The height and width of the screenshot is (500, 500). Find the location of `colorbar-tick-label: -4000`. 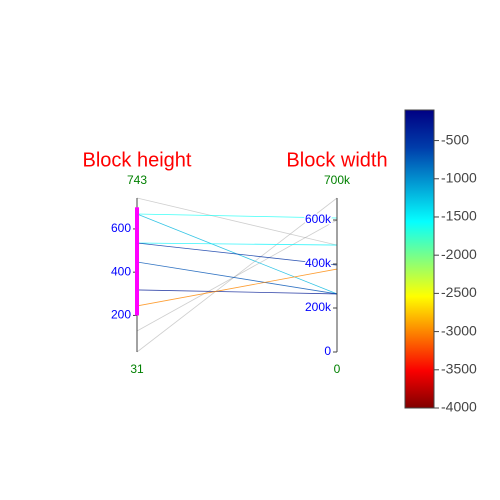

colorbar-tick-label: -4000 is located at coordinates (459, 407).